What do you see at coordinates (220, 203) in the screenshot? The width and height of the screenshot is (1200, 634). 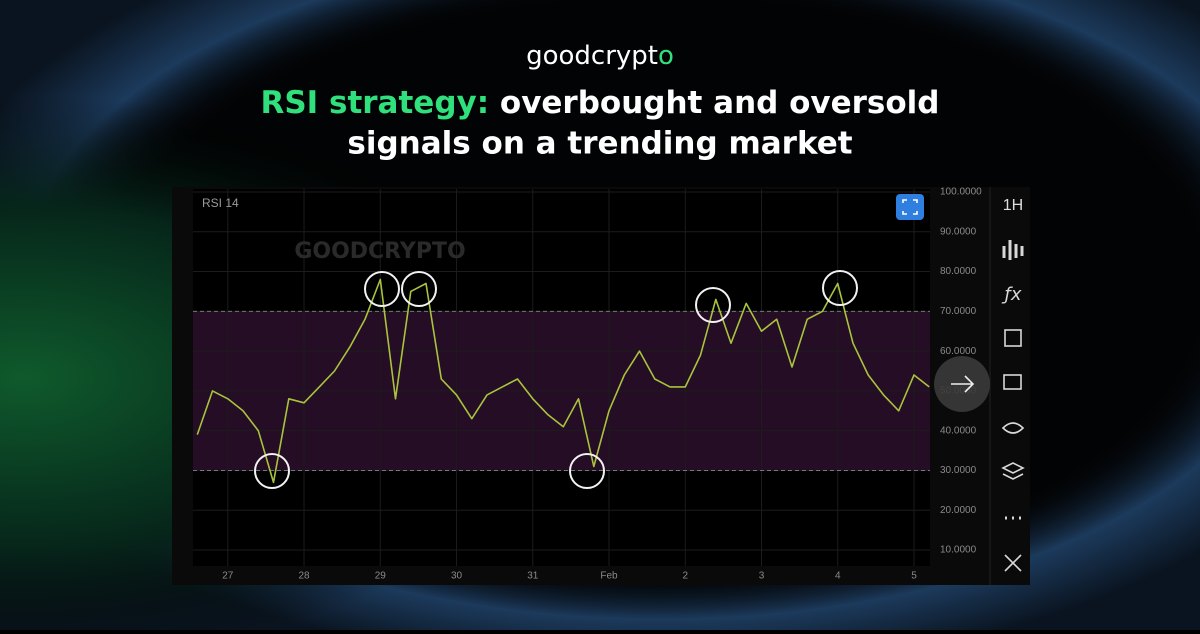 I see `indicator-label: RSI 14` at bounding box center [220, 203].